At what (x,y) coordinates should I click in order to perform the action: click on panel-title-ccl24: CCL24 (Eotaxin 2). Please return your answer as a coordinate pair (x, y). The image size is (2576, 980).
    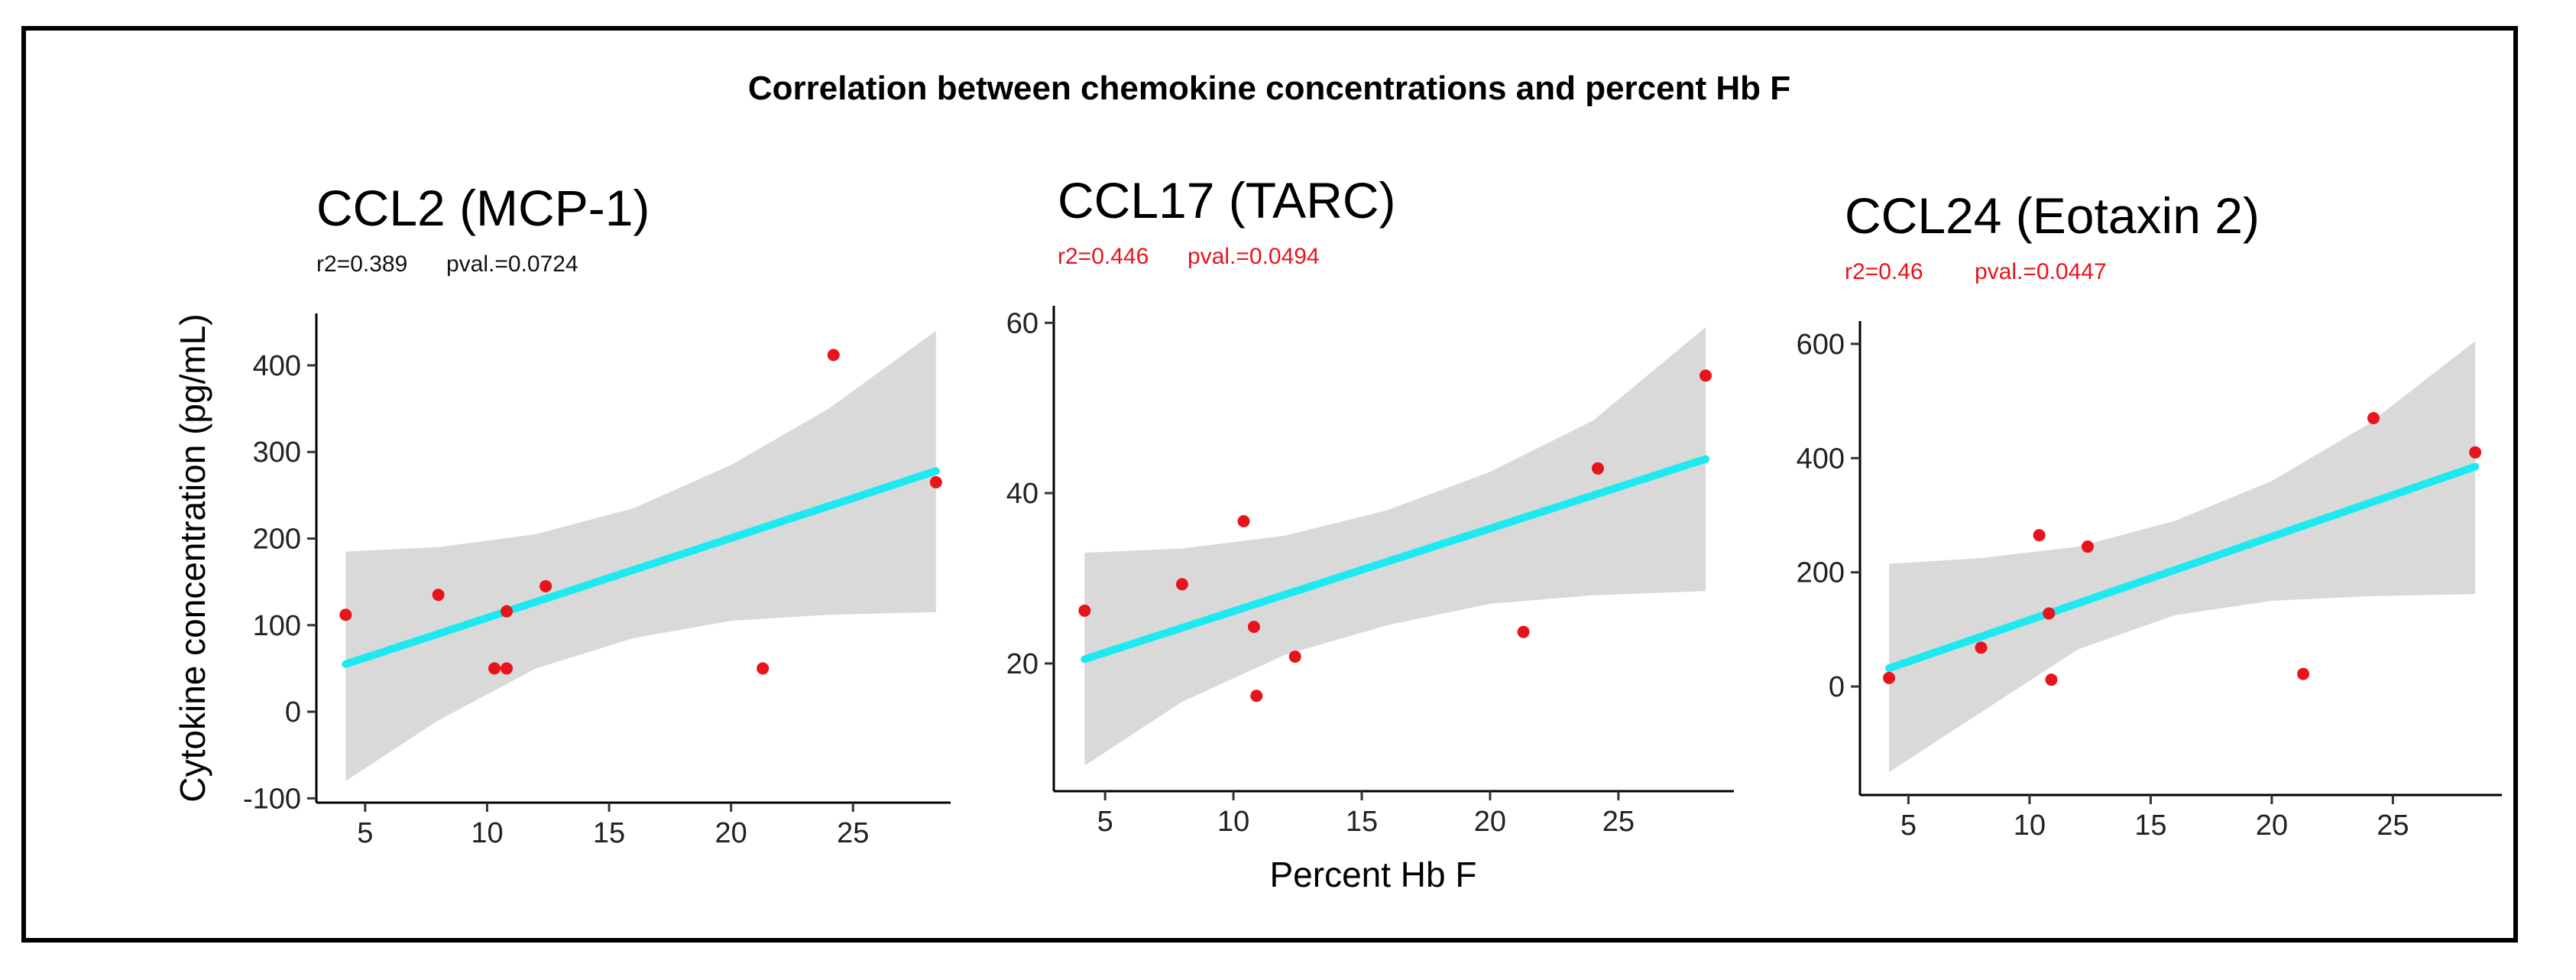
    Looking at the image, I should click on (2053, 215).